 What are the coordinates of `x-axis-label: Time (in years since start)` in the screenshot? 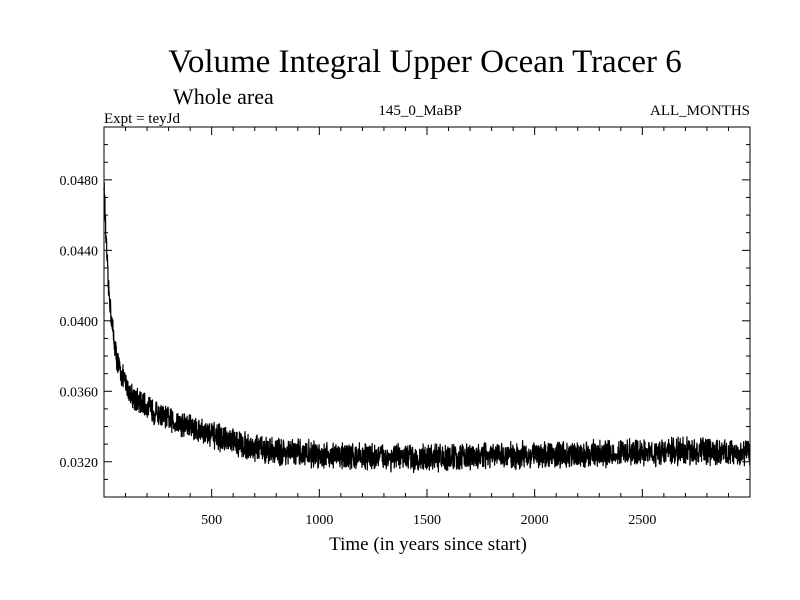 It's located at (428, 544).